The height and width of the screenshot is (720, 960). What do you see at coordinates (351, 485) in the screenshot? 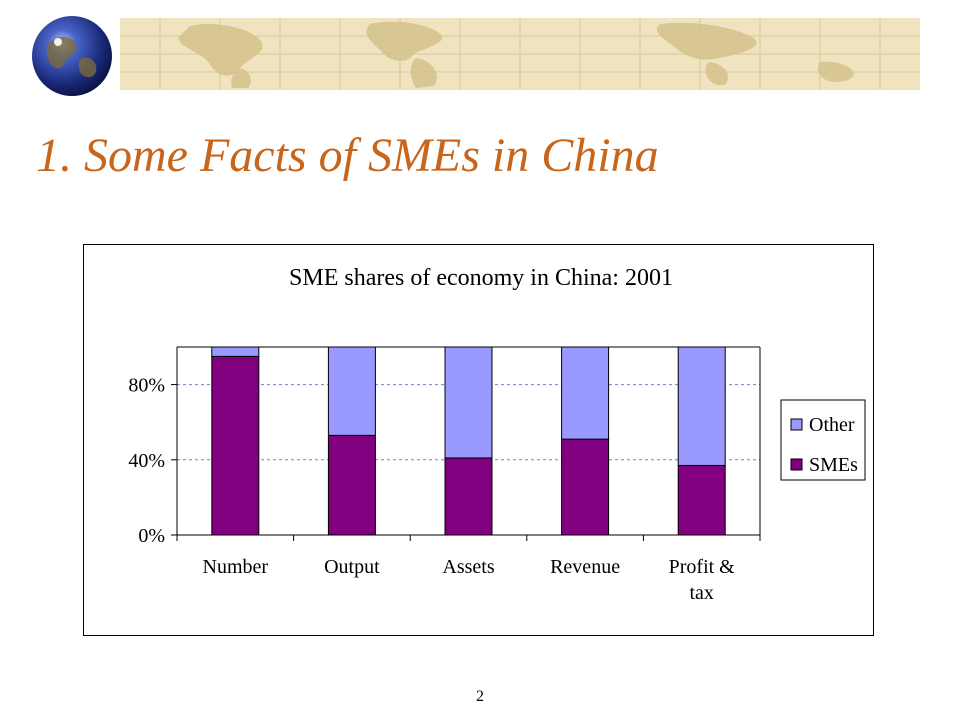
I see `bar-smes-output` at bounding box center [351, 485].